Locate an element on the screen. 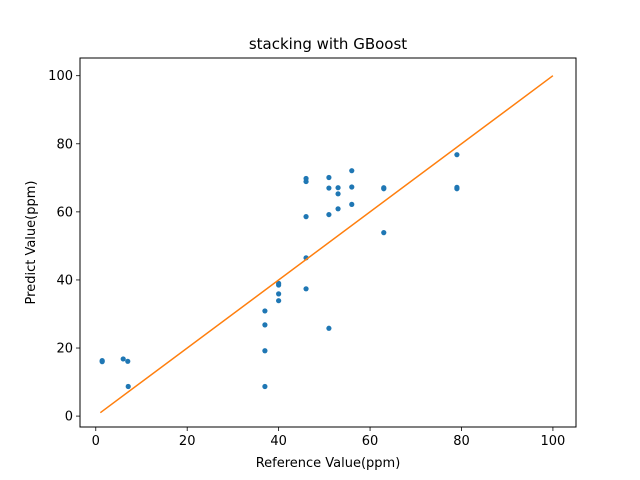 The height and width of the screenshot is (480, 640). y-axis-label: Predict Value(ppm) is located at coordinates (31, 243).